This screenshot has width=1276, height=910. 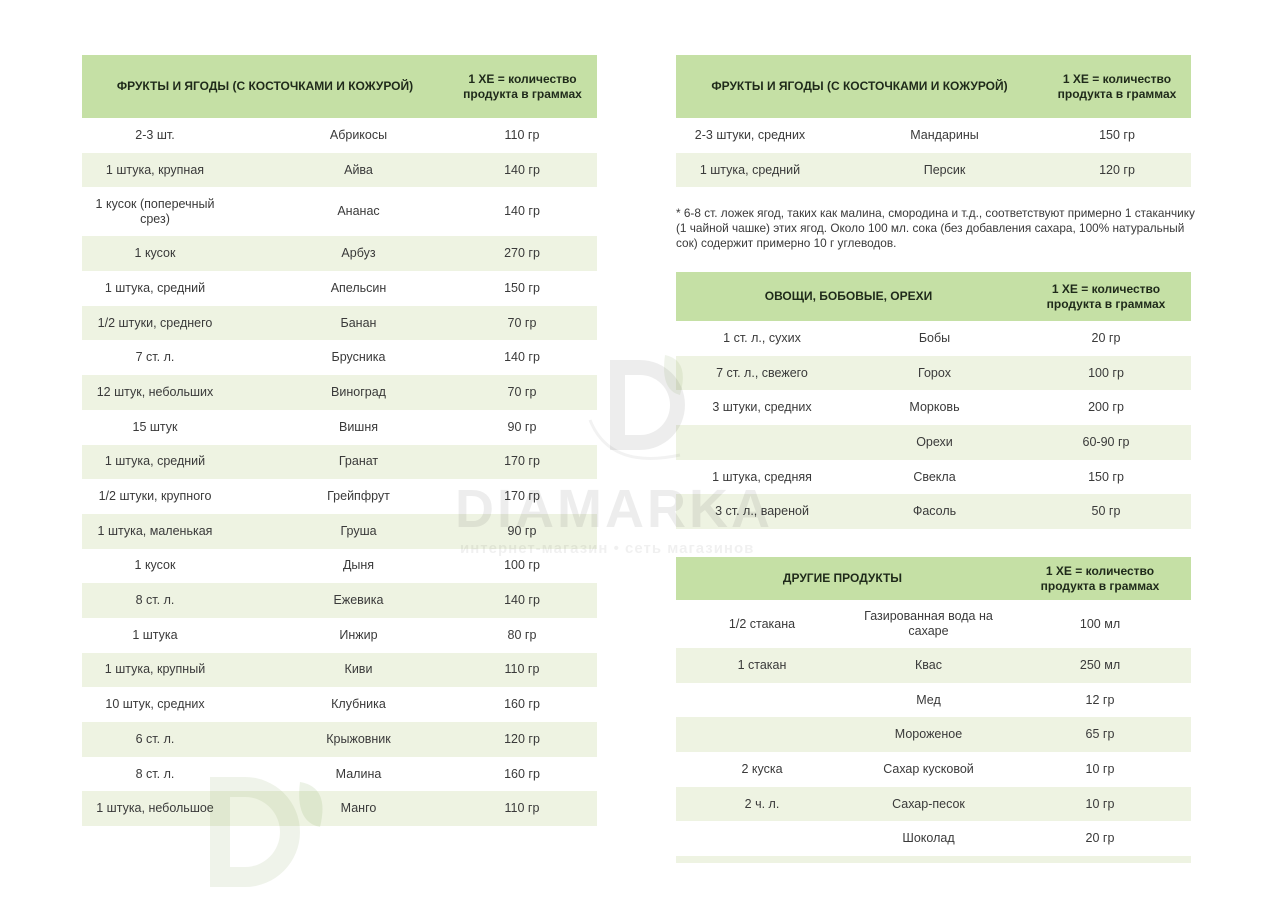 What do you see at coordinates (522, 530) in the screenshot?
I see `amount-cell: 90 гр` at bounding box center [522, 530].